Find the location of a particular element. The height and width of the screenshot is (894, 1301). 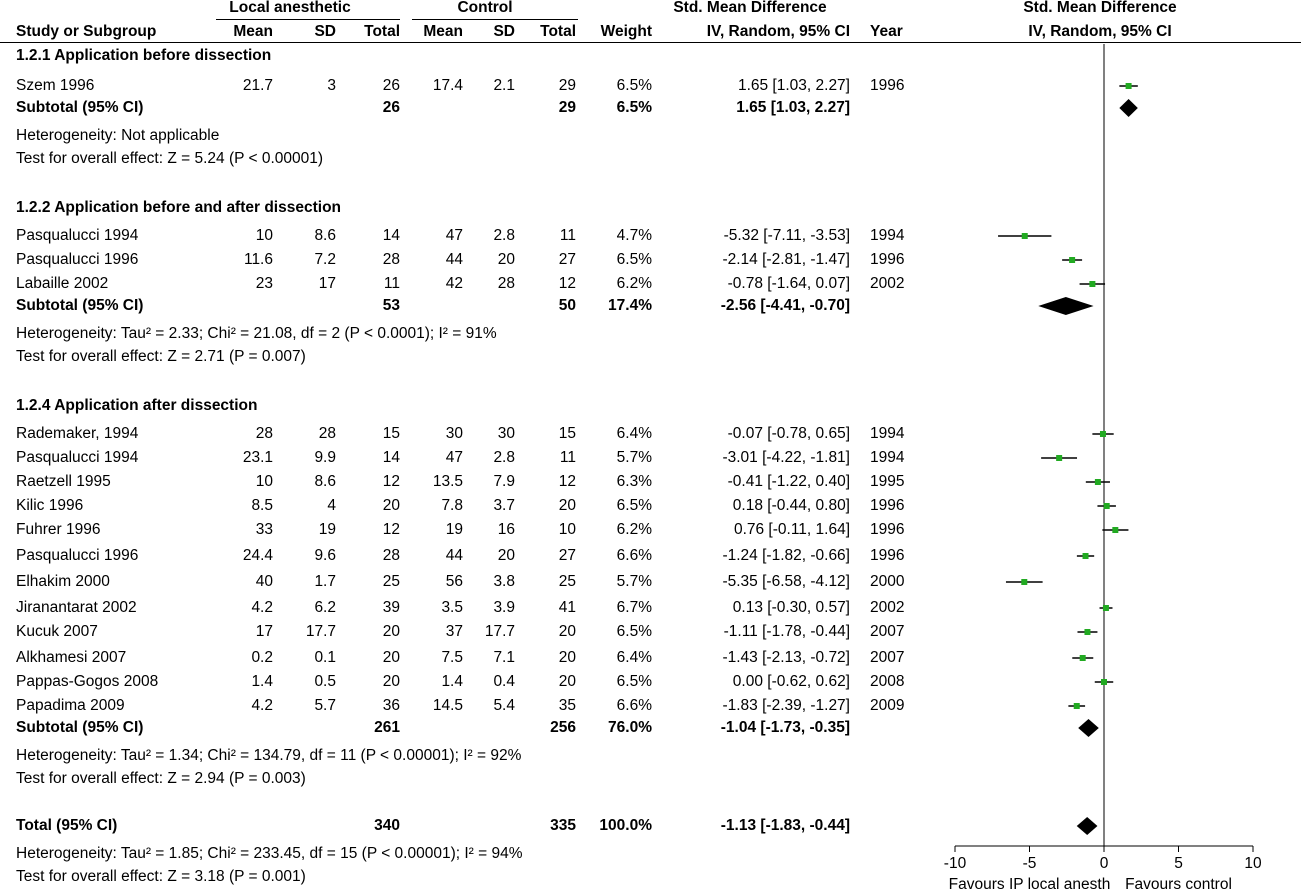

study-year: 2002 is located at coordinates (887, 607).